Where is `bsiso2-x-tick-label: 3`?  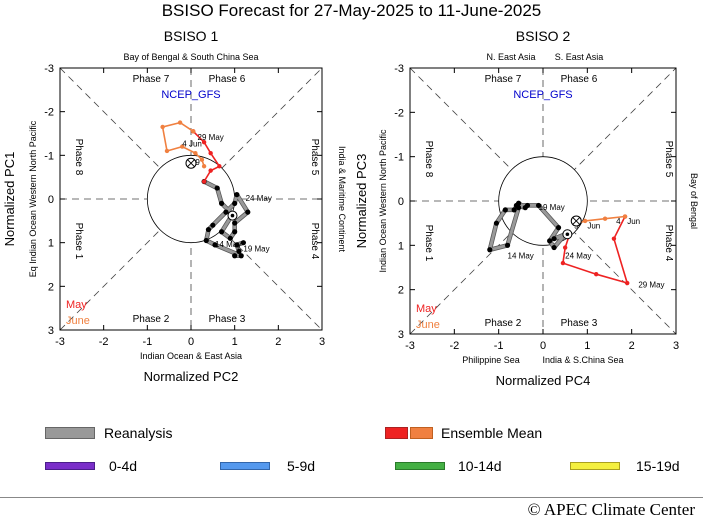
bsiso2-x-tick-label: 3 is located at coordinates (676, 346).